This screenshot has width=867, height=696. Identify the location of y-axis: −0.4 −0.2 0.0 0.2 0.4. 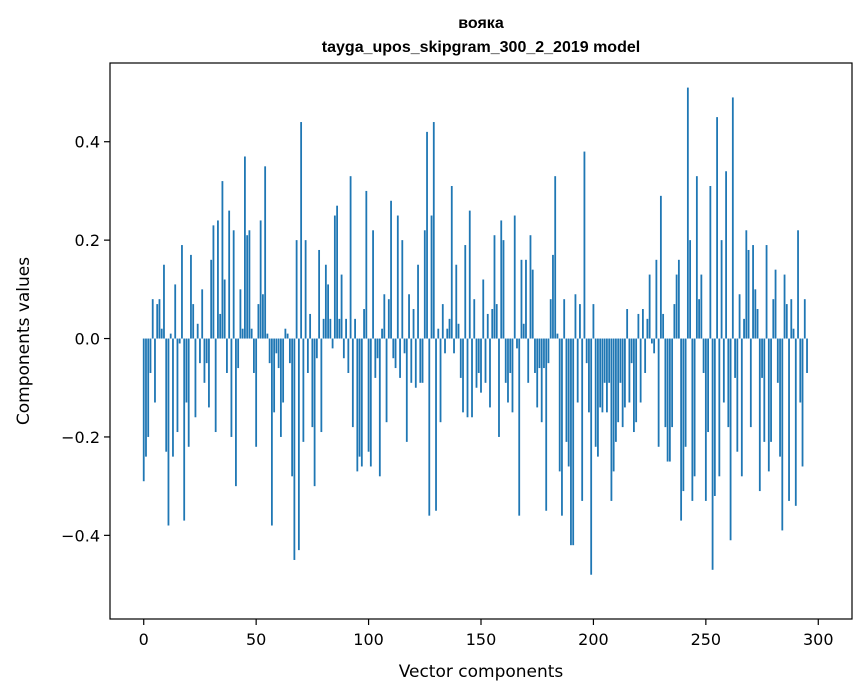
(85, 339).